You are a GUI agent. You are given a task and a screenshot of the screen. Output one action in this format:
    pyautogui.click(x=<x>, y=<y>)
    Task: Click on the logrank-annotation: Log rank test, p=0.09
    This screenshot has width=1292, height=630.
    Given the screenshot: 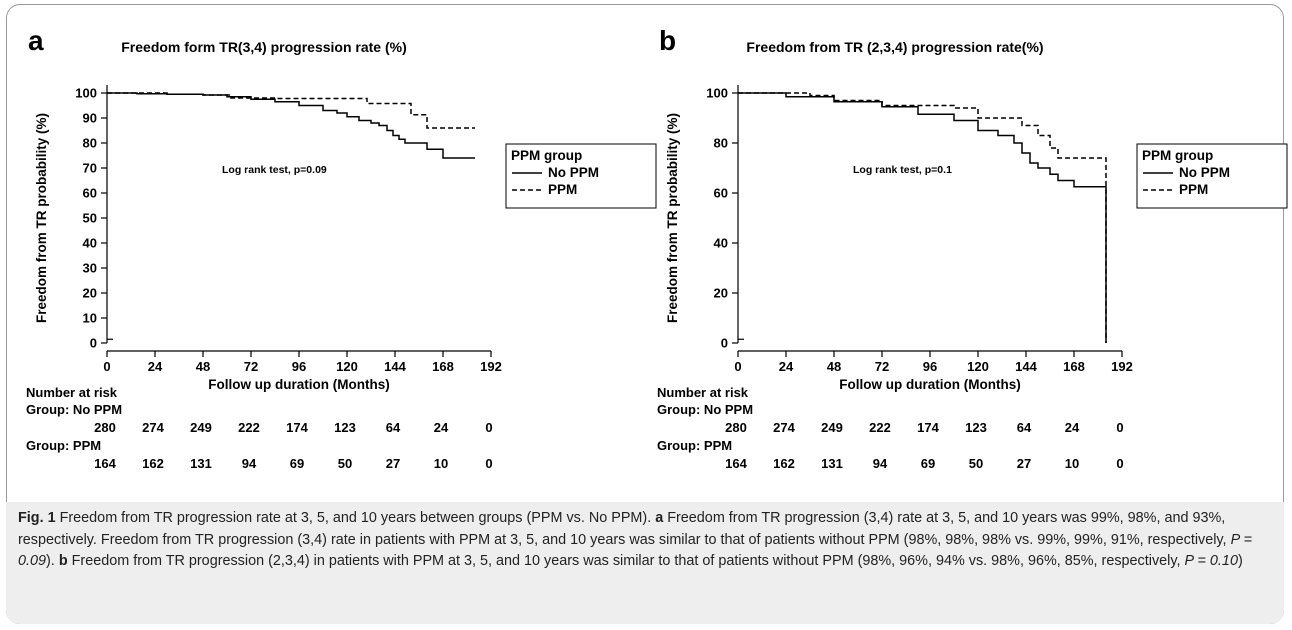 What is the action you would take?
    pyautogui.click(x=274, y=170)
    